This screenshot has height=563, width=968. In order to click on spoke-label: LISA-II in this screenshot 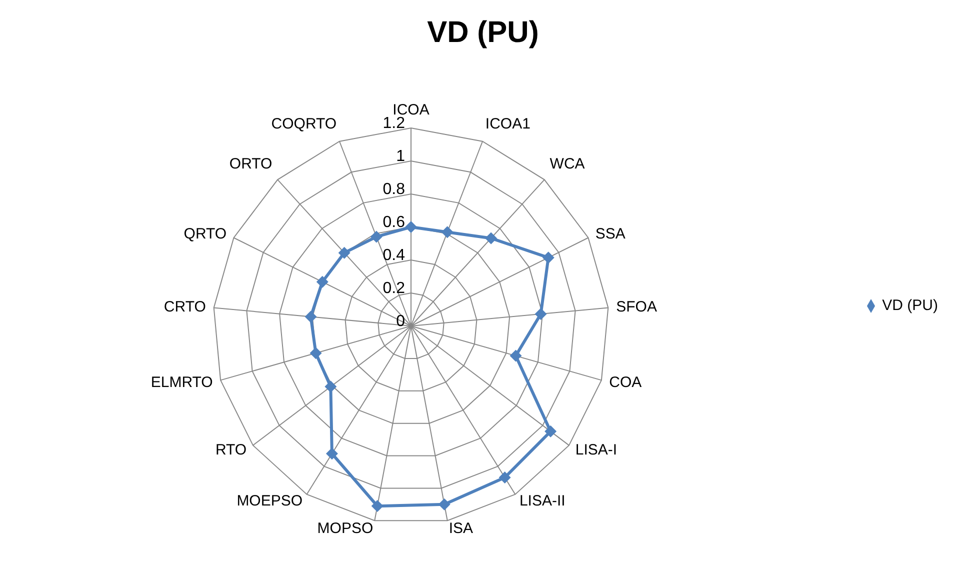, I will do `click(542, 501)`.